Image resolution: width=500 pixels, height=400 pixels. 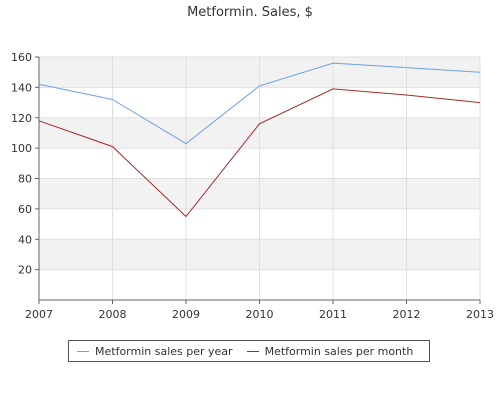 What do you see at coordinates (186, 314) in the screenshot?
I see `x-tick-label: 2009` at bounding box center [186, 314].